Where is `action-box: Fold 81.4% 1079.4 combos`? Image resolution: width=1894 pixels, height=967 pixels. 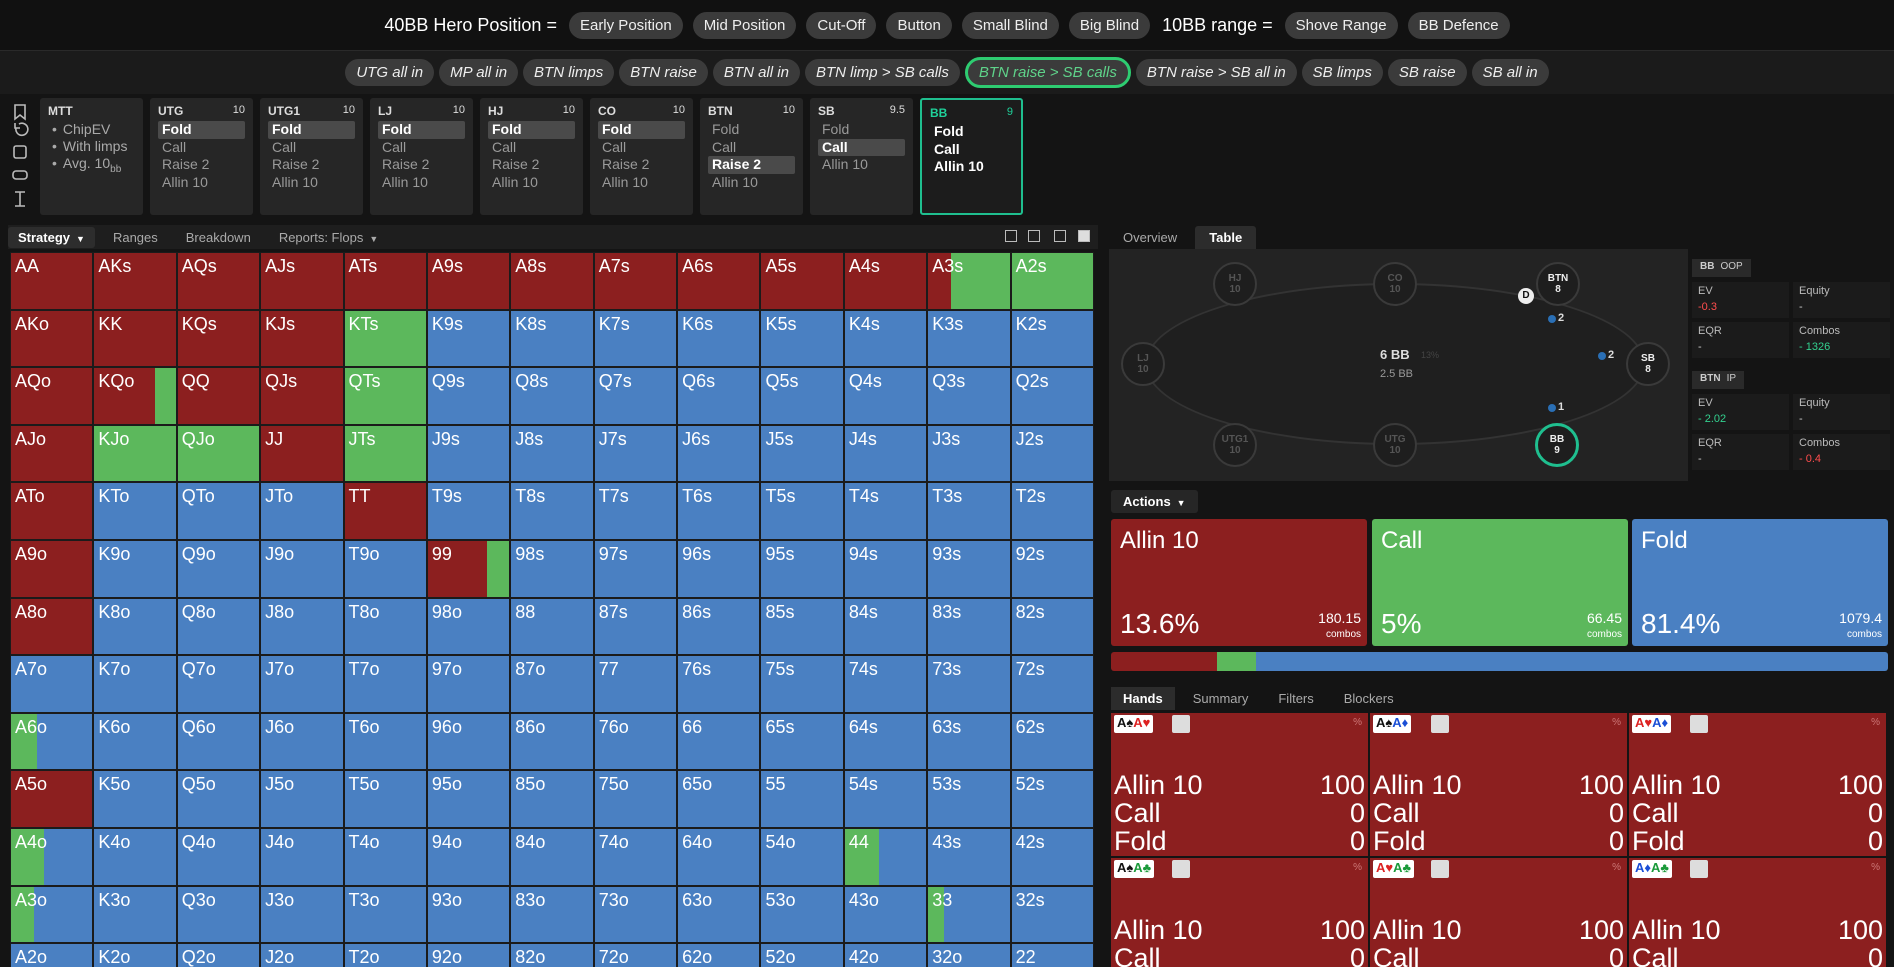 action-box: Fold 81.4% 1079.4 combos is located at coordinates (1760, 582).